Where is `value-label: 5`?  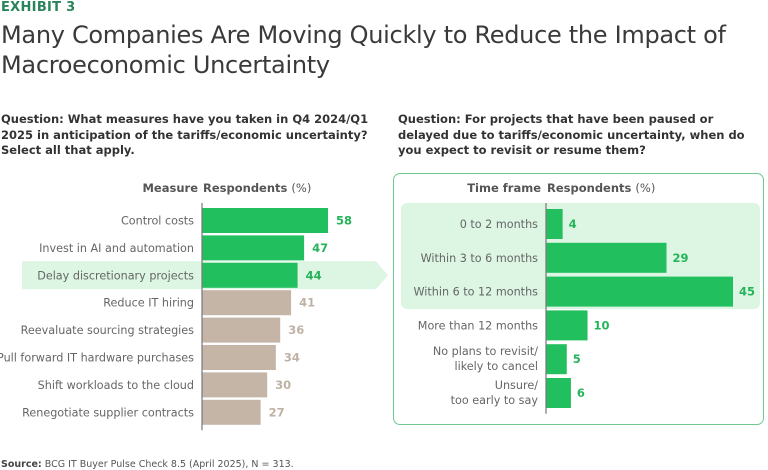
value-label: 5 is located at coordinates (577, 359).